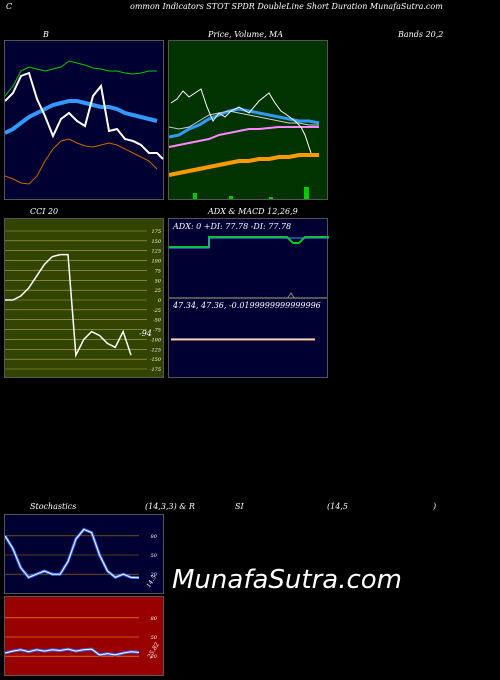 This screenshot has height=680, width=500. I want to click on label-bollinger-b: B, so click(46, 34).